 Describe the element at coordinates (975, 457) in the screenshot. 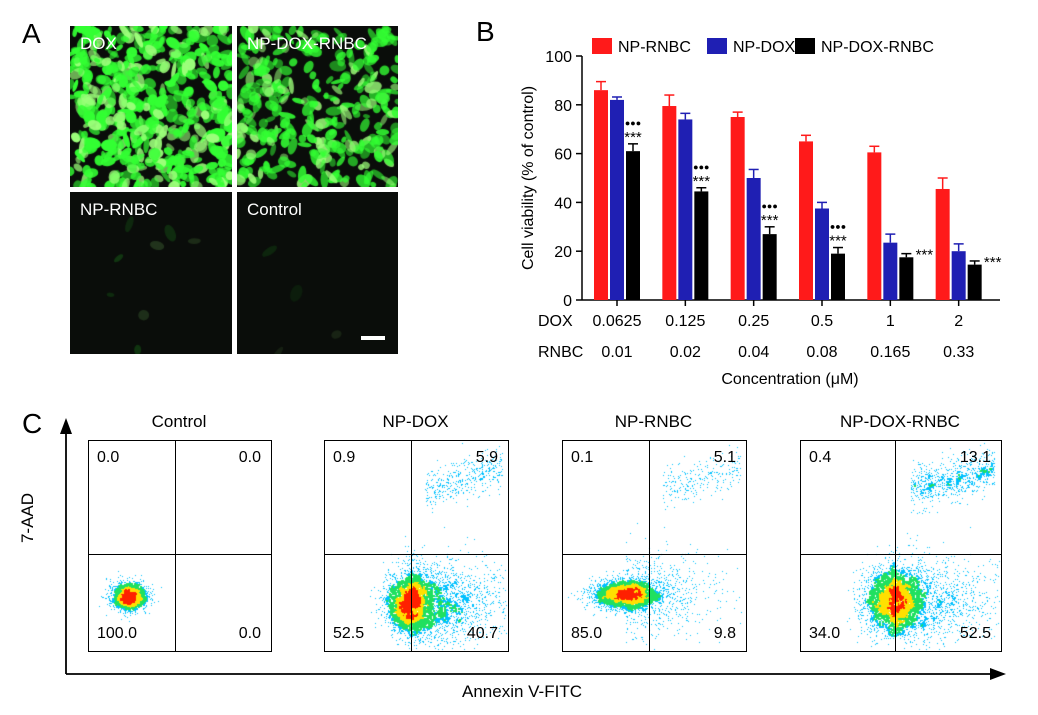

I see `quadrant-value-ur: 13.1` at that location.